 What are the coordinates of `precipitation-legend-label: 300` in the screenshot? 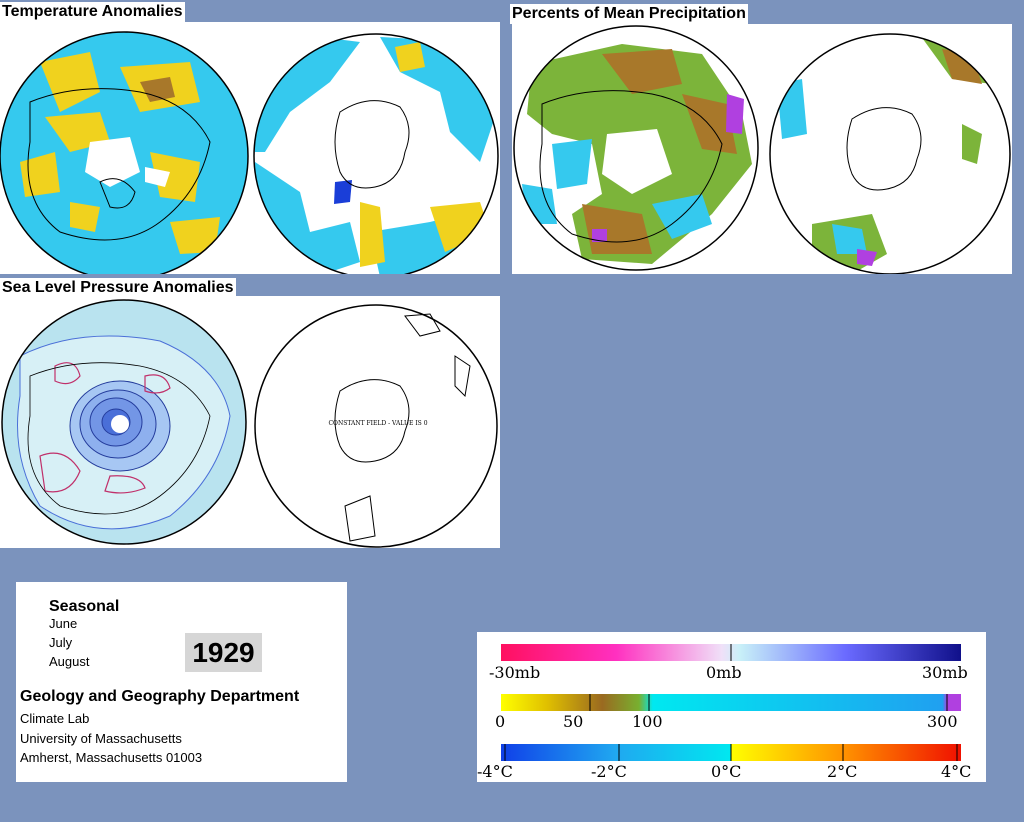 It's located at (942, 721).